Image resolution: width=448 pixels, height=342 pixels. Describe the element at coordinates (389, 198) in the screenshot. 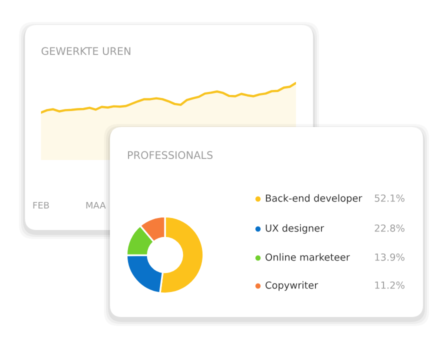

I see `data-label: 52.1%` at that location.